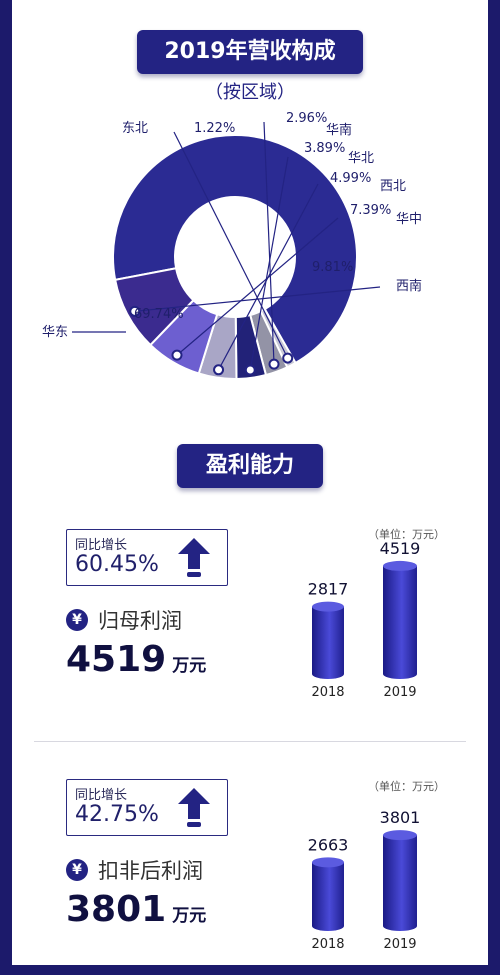 This screenshot has width=500, height=975. I want to click on value-number: 4519, so click(116, 659).